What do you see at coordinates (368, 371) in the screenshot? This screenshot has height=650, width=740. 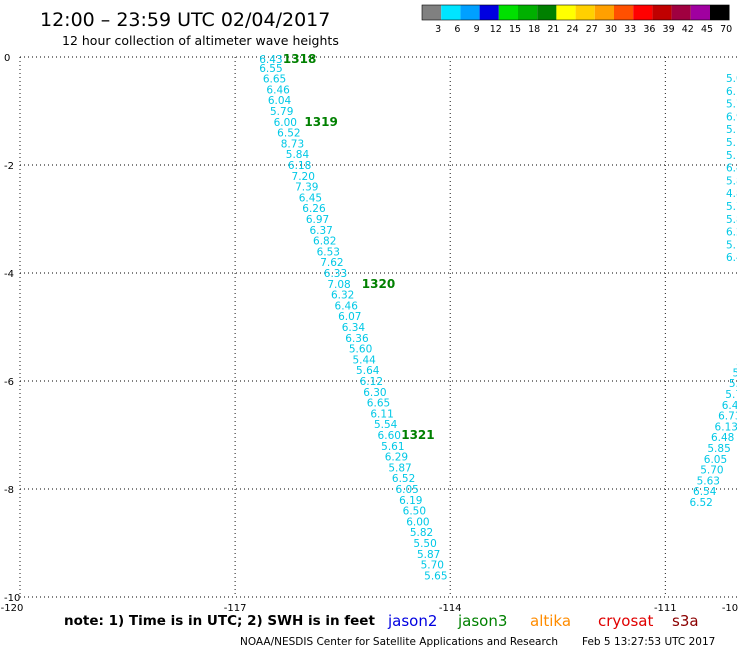 I see `wave-height-value: 5.64` at bounding box center [368, 371].